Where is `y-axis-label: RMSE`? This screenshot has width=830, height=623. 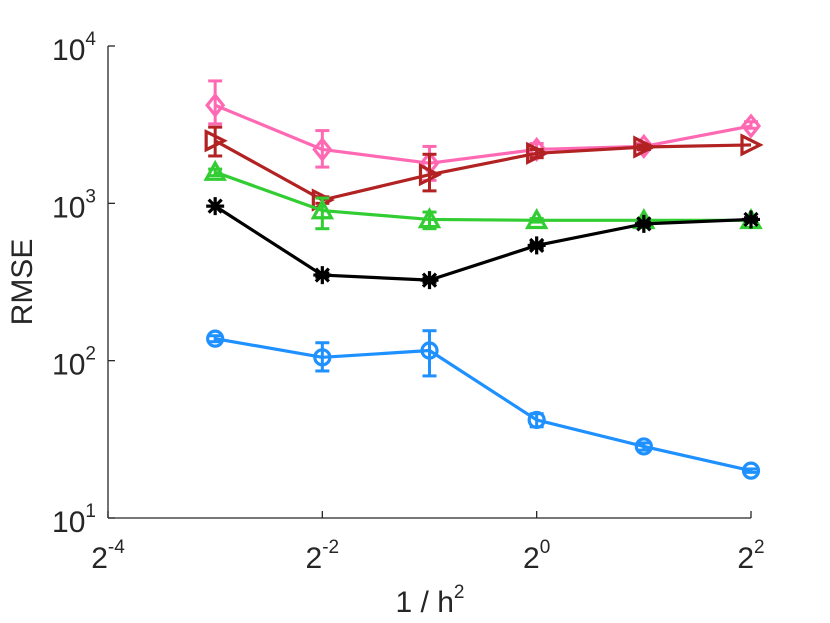 y-axis-label: RMSE is located at coordinates (22, 282).